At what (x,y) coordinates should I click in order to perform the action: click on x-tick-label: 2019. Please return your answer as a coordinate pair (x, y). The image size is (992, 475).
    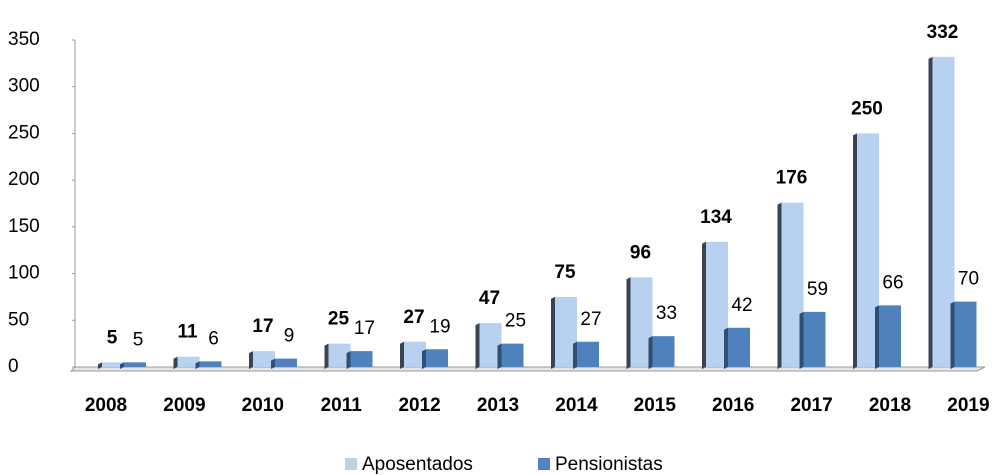
    Looking at the image, I should click on (968, 405).